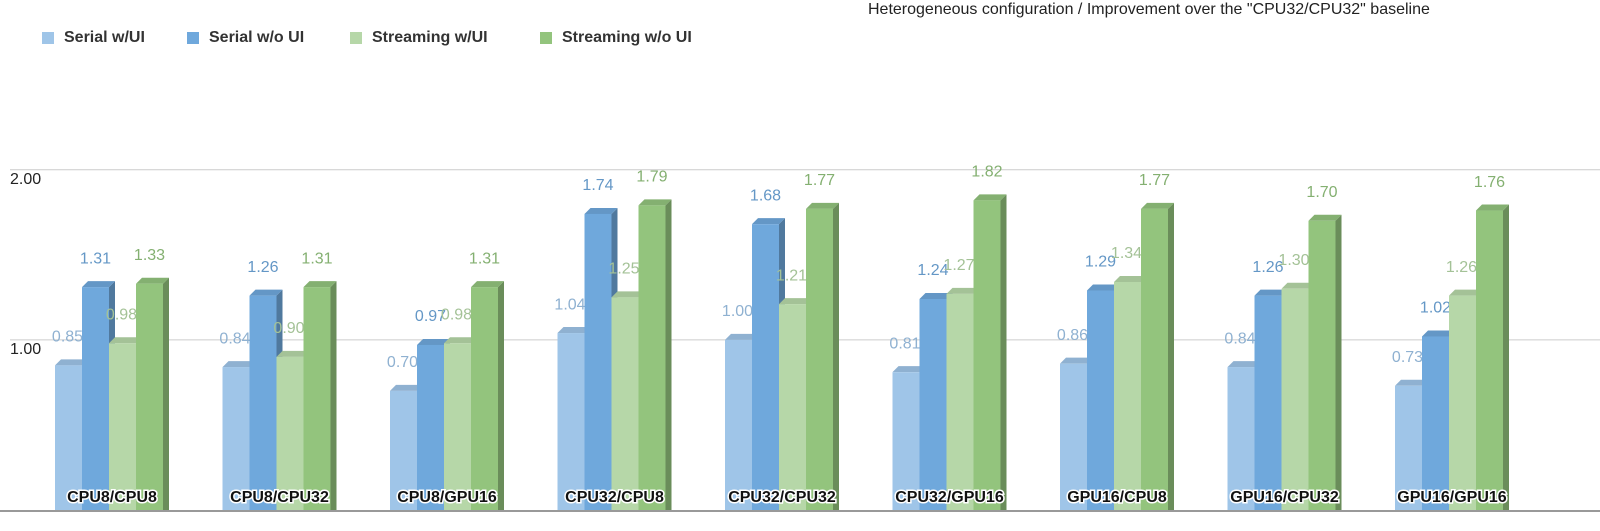 The image size is (1600, 531). What do you see at coordinates (25, 179) in the screenshot?
I see `y-tick-label: 2.00` at bounding box center [25, 179].